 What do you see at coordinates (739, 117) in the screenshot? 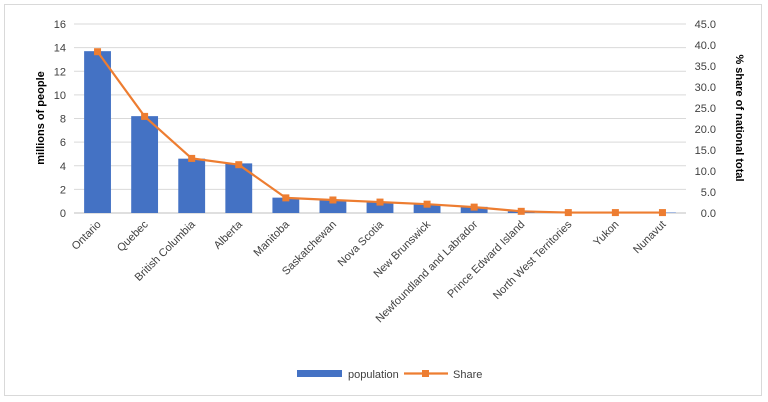
I see `right-axis-title: % share of national total` at bounding box center [739, 117].